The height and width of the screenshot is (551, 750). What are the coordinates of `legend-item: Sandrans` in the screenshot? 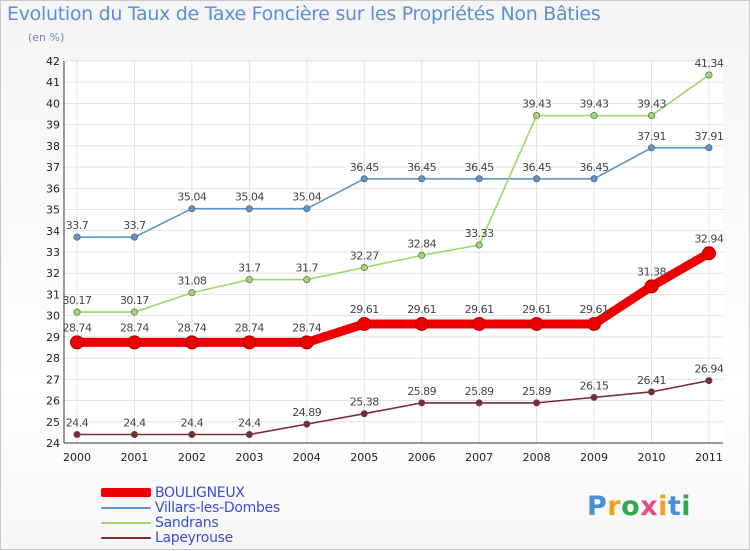 It's located at (190, 523).